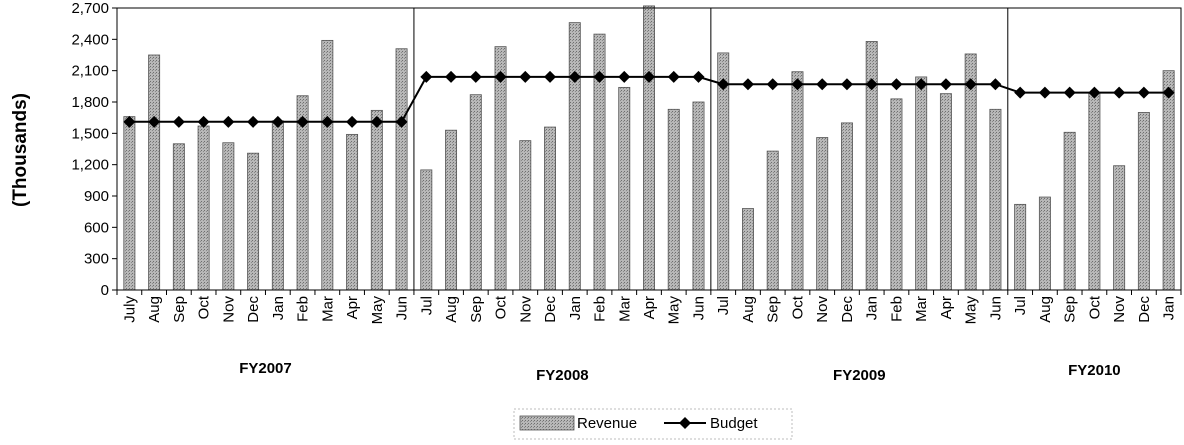  I want to click on y-tick-label: 1,200, so click(90, 165).